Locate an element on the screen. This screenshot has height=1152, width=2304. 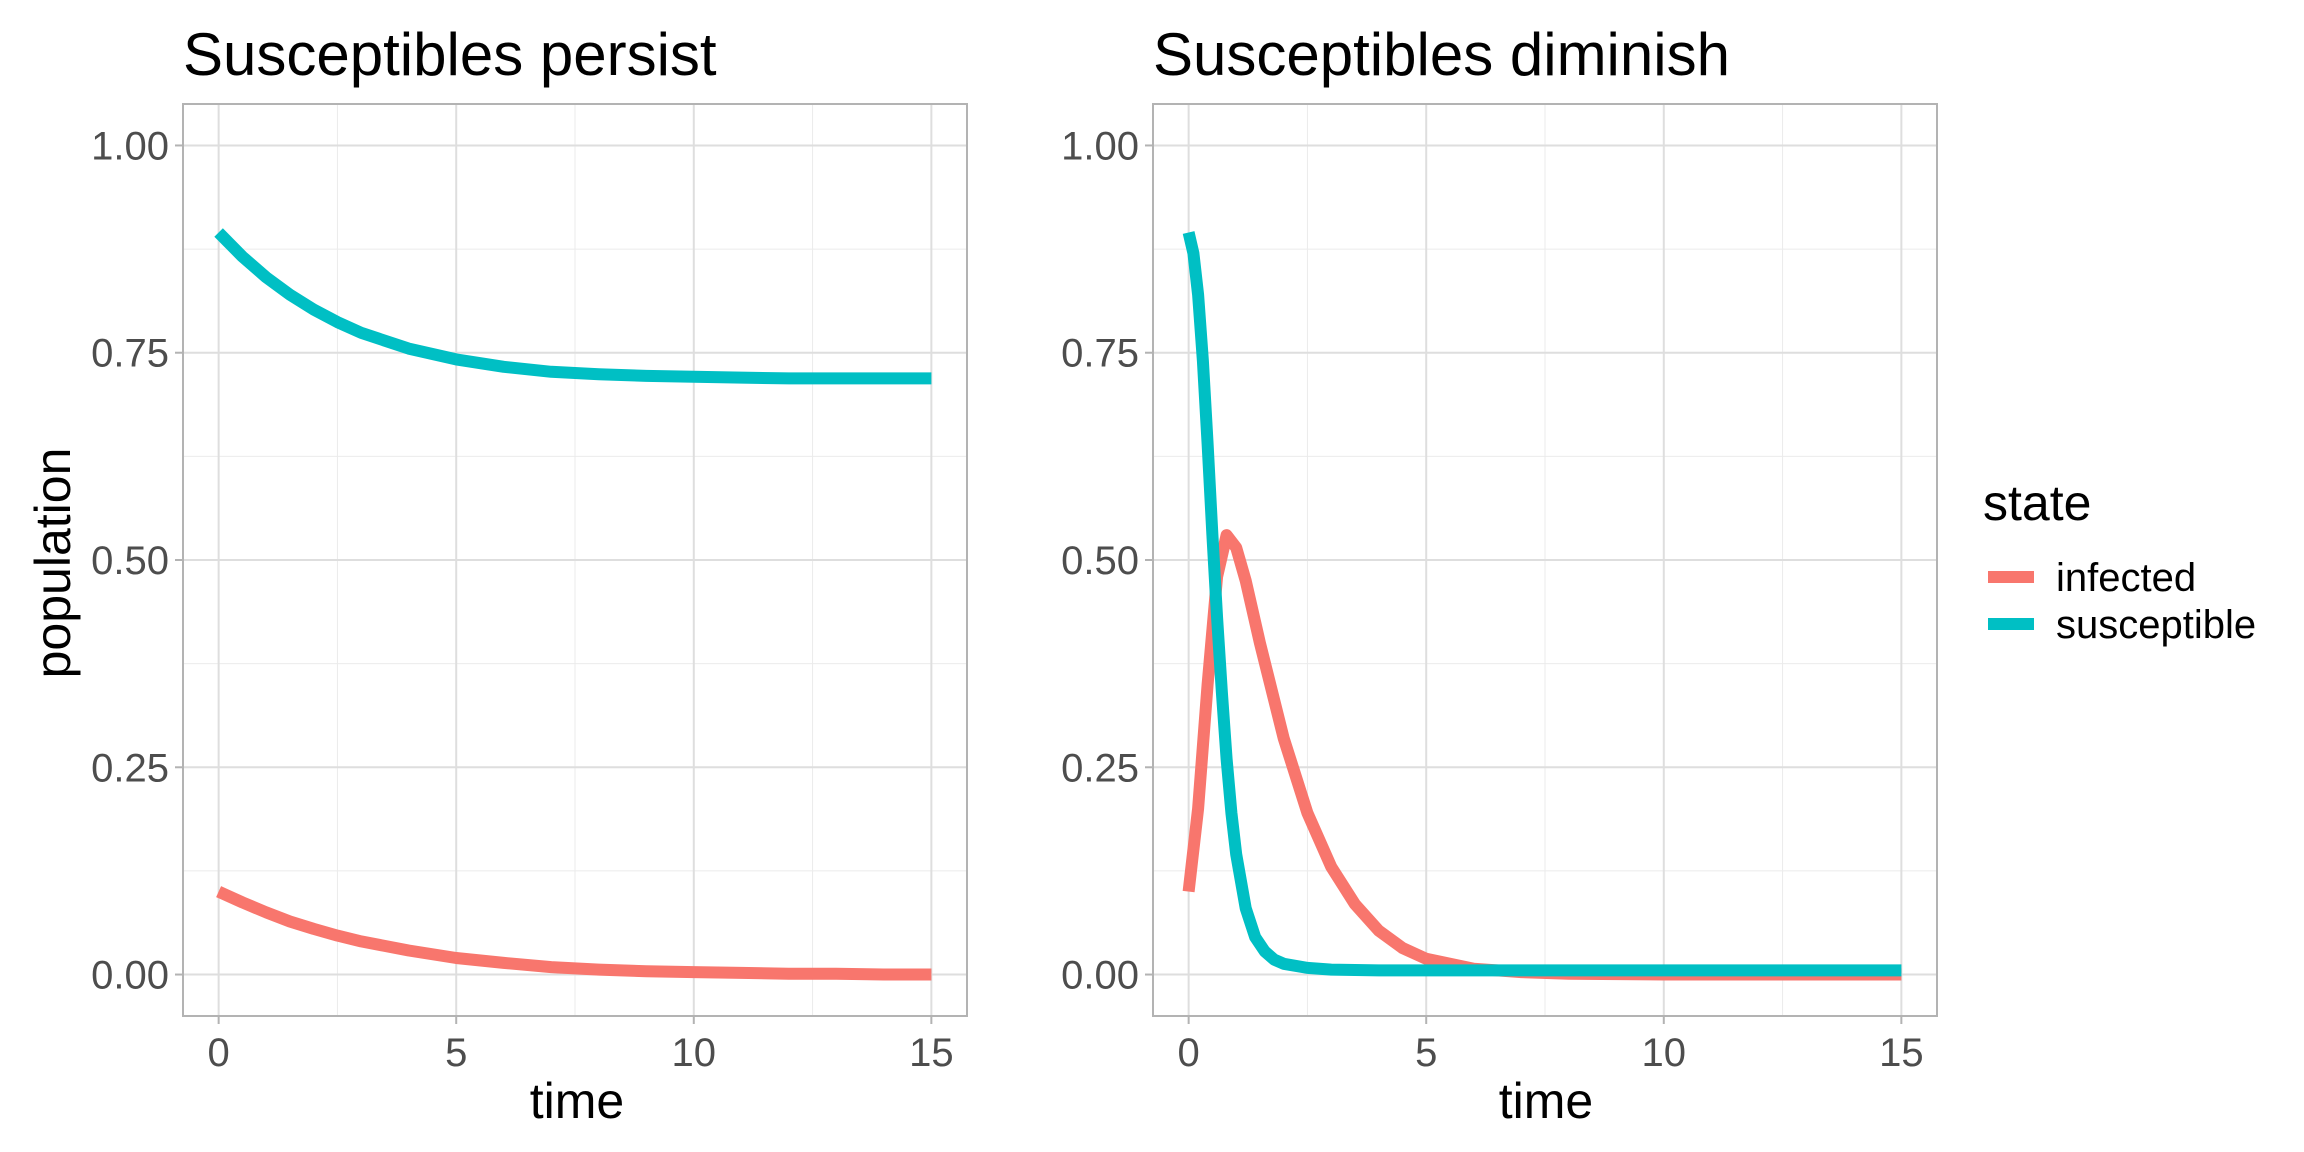
legend: state infected susceptible is located at coordinates (2119, 561).